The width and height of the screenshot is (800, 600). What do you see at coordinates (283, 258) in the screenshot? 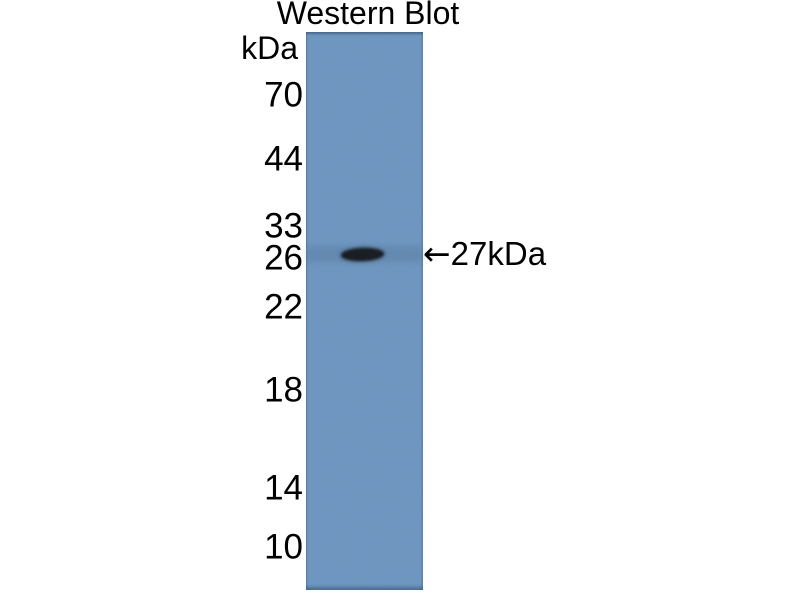
I see `ladder-label-26: 26` at bounding box center [283, 258].